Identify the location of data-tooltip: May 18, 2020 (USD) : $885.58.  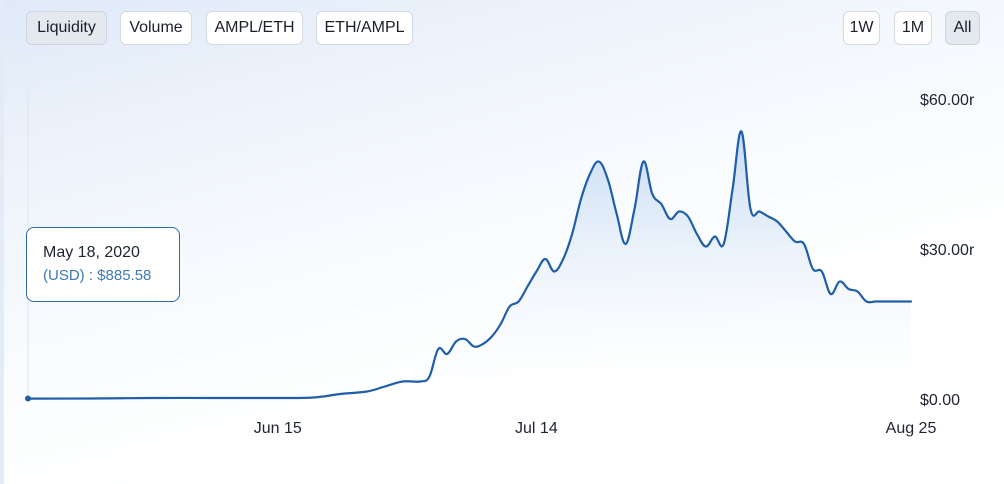
(103, 264).